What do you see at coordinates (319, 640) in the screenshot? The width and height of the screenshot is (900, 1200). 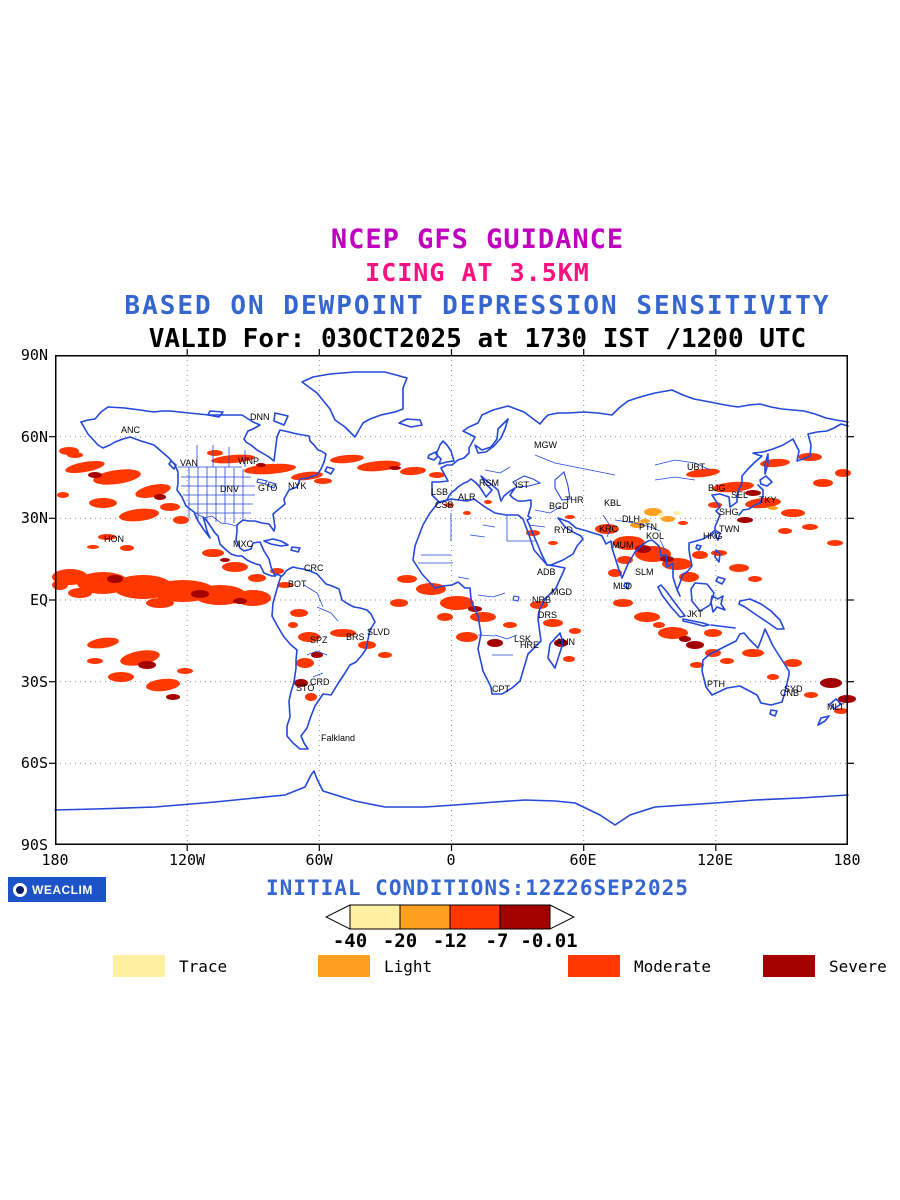 I see `station-label: SPZ` at bounding box center [319, 640].